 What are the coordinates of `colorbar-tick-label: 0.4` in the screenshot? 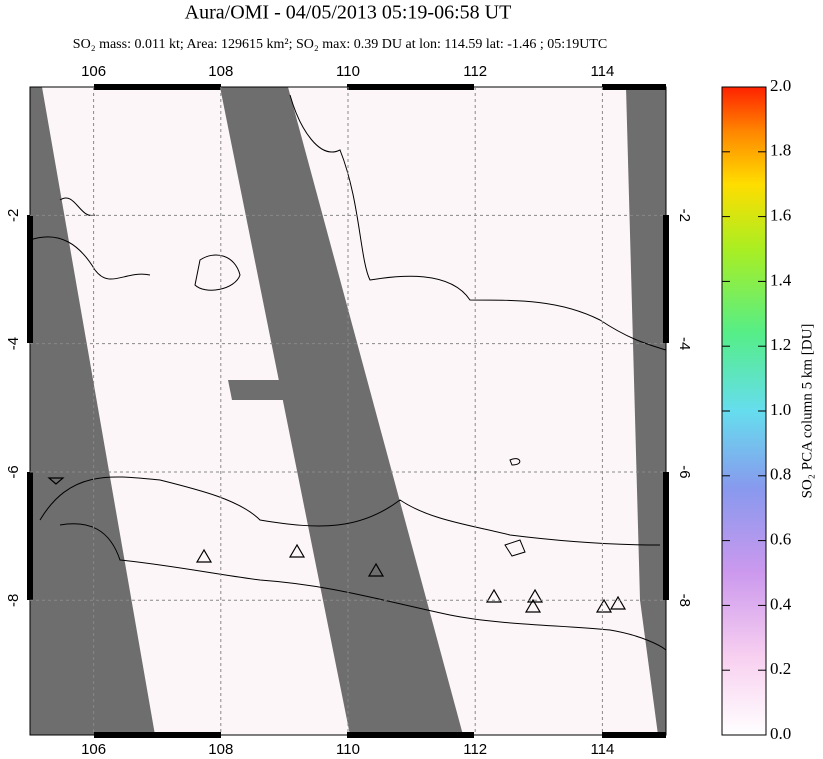 It's located at (781, 603).